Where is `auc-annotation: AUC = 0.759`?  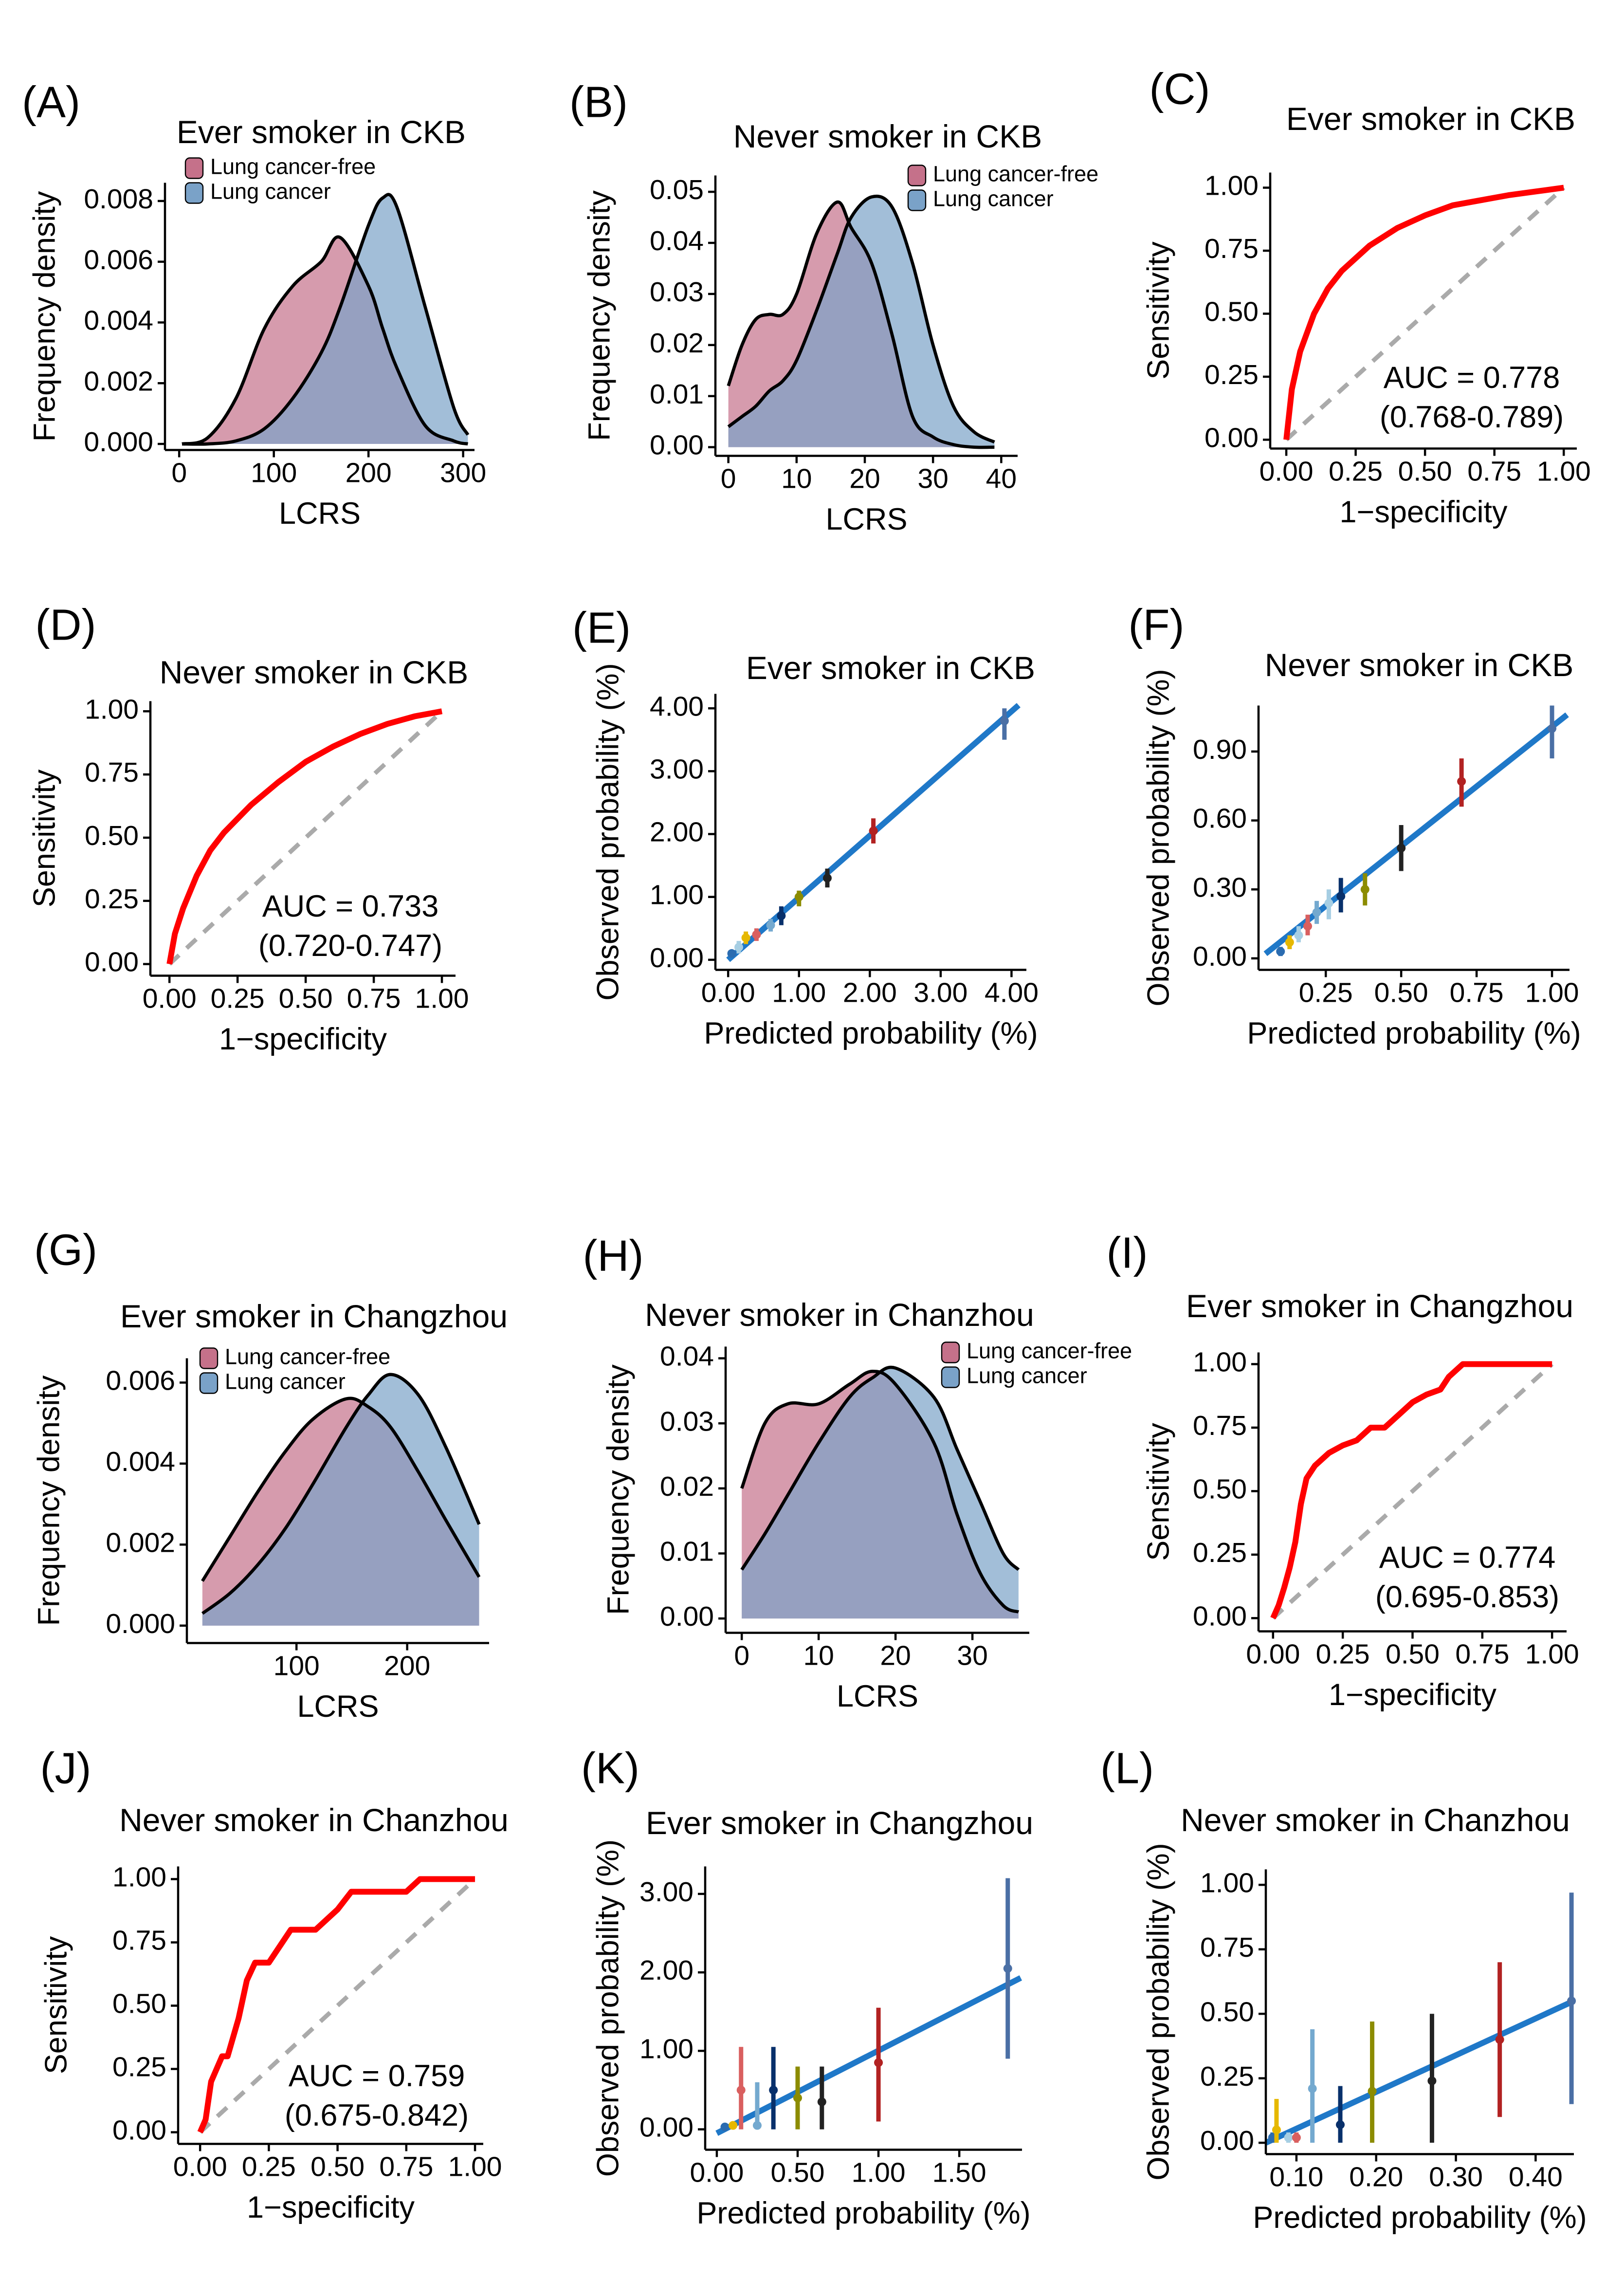
auc-annotation: AUC = 0.759 is located at coordinates (377, 2076).